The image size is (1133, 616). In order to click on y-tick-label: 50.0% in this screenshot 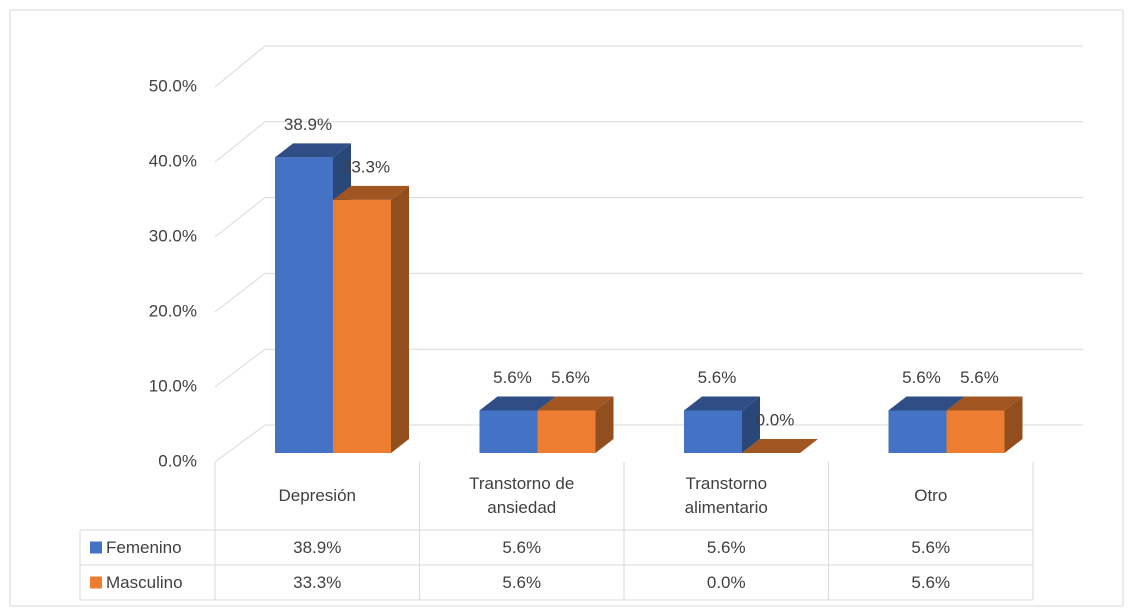, I will do `click(173, 85)`.